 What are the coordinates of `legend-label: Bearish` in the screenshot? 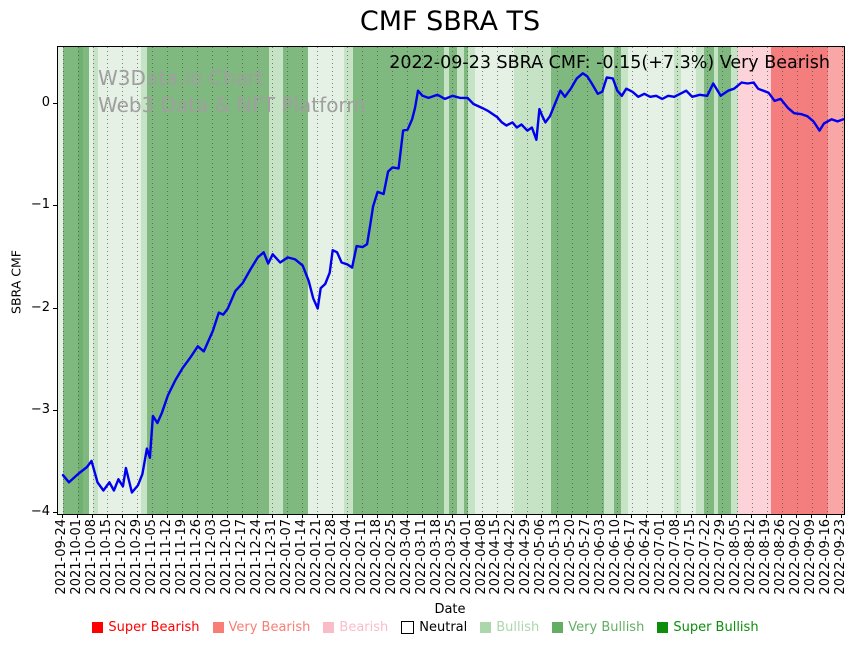 It's located at (364, 627).